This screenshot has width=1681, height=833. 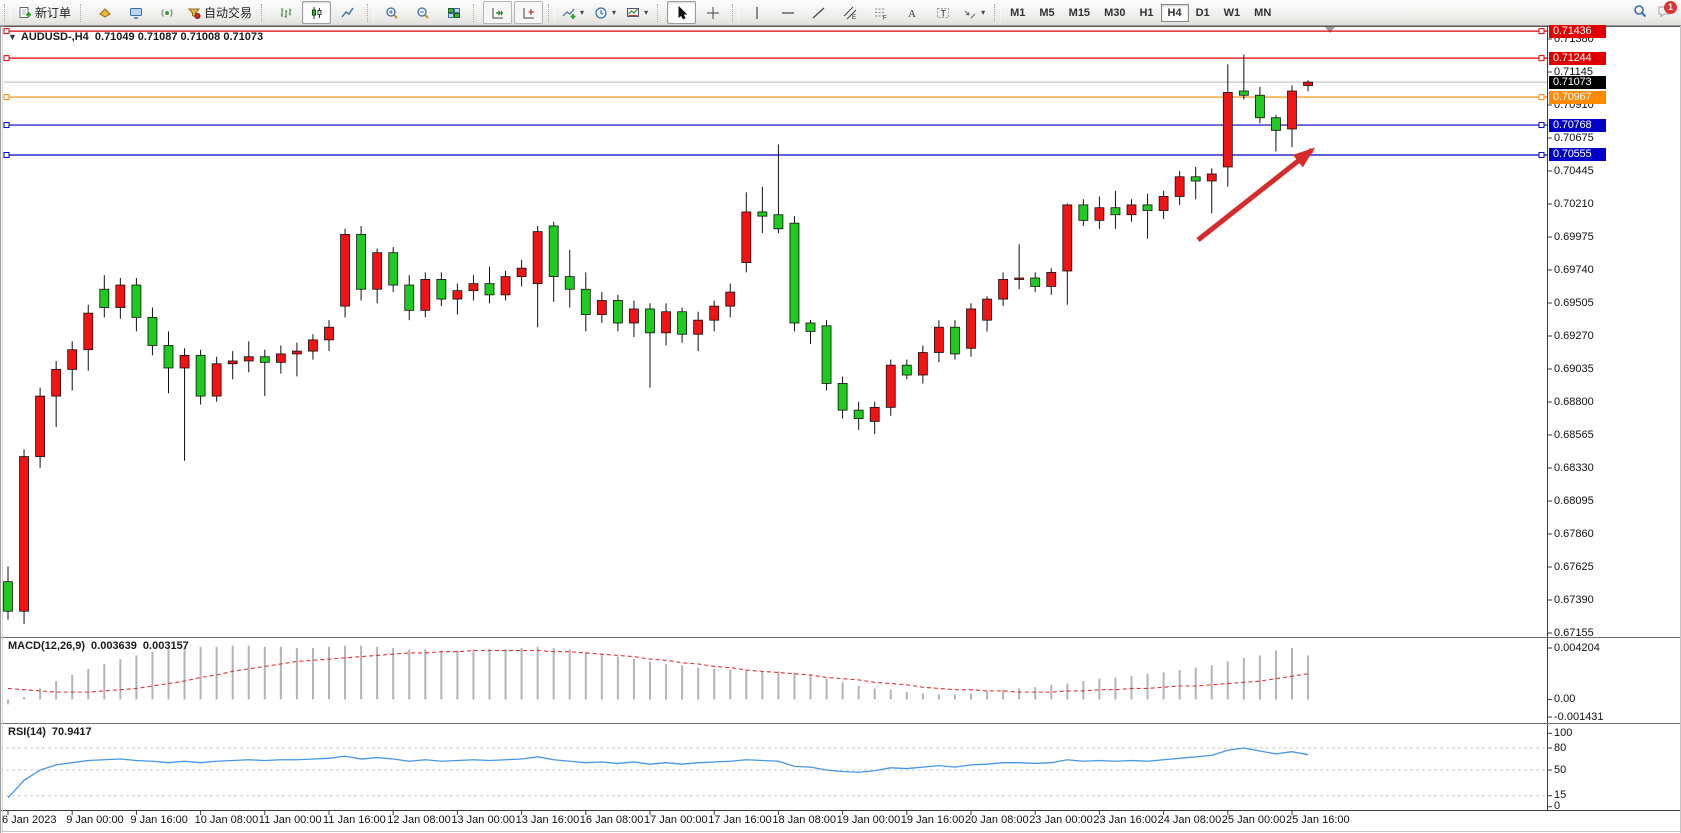 What do you see at coordinates (179, 37) in the screenshot?
I see `ohlc-values: 0.71049 0.71087 0.71008 0.71073` at bounding box center [179, 37].